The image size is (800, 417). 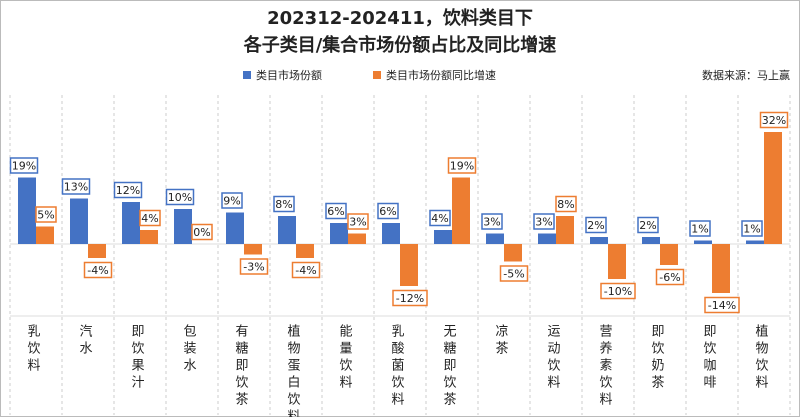 I want to click on chart-title: 202312-202411，饮料类目下, so click(x=400, y=18).